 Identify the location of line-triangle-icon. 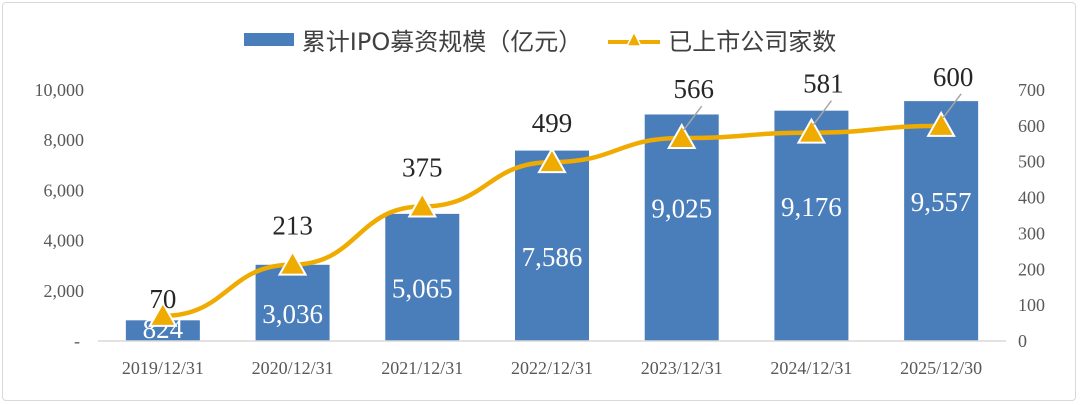
(634, 38).